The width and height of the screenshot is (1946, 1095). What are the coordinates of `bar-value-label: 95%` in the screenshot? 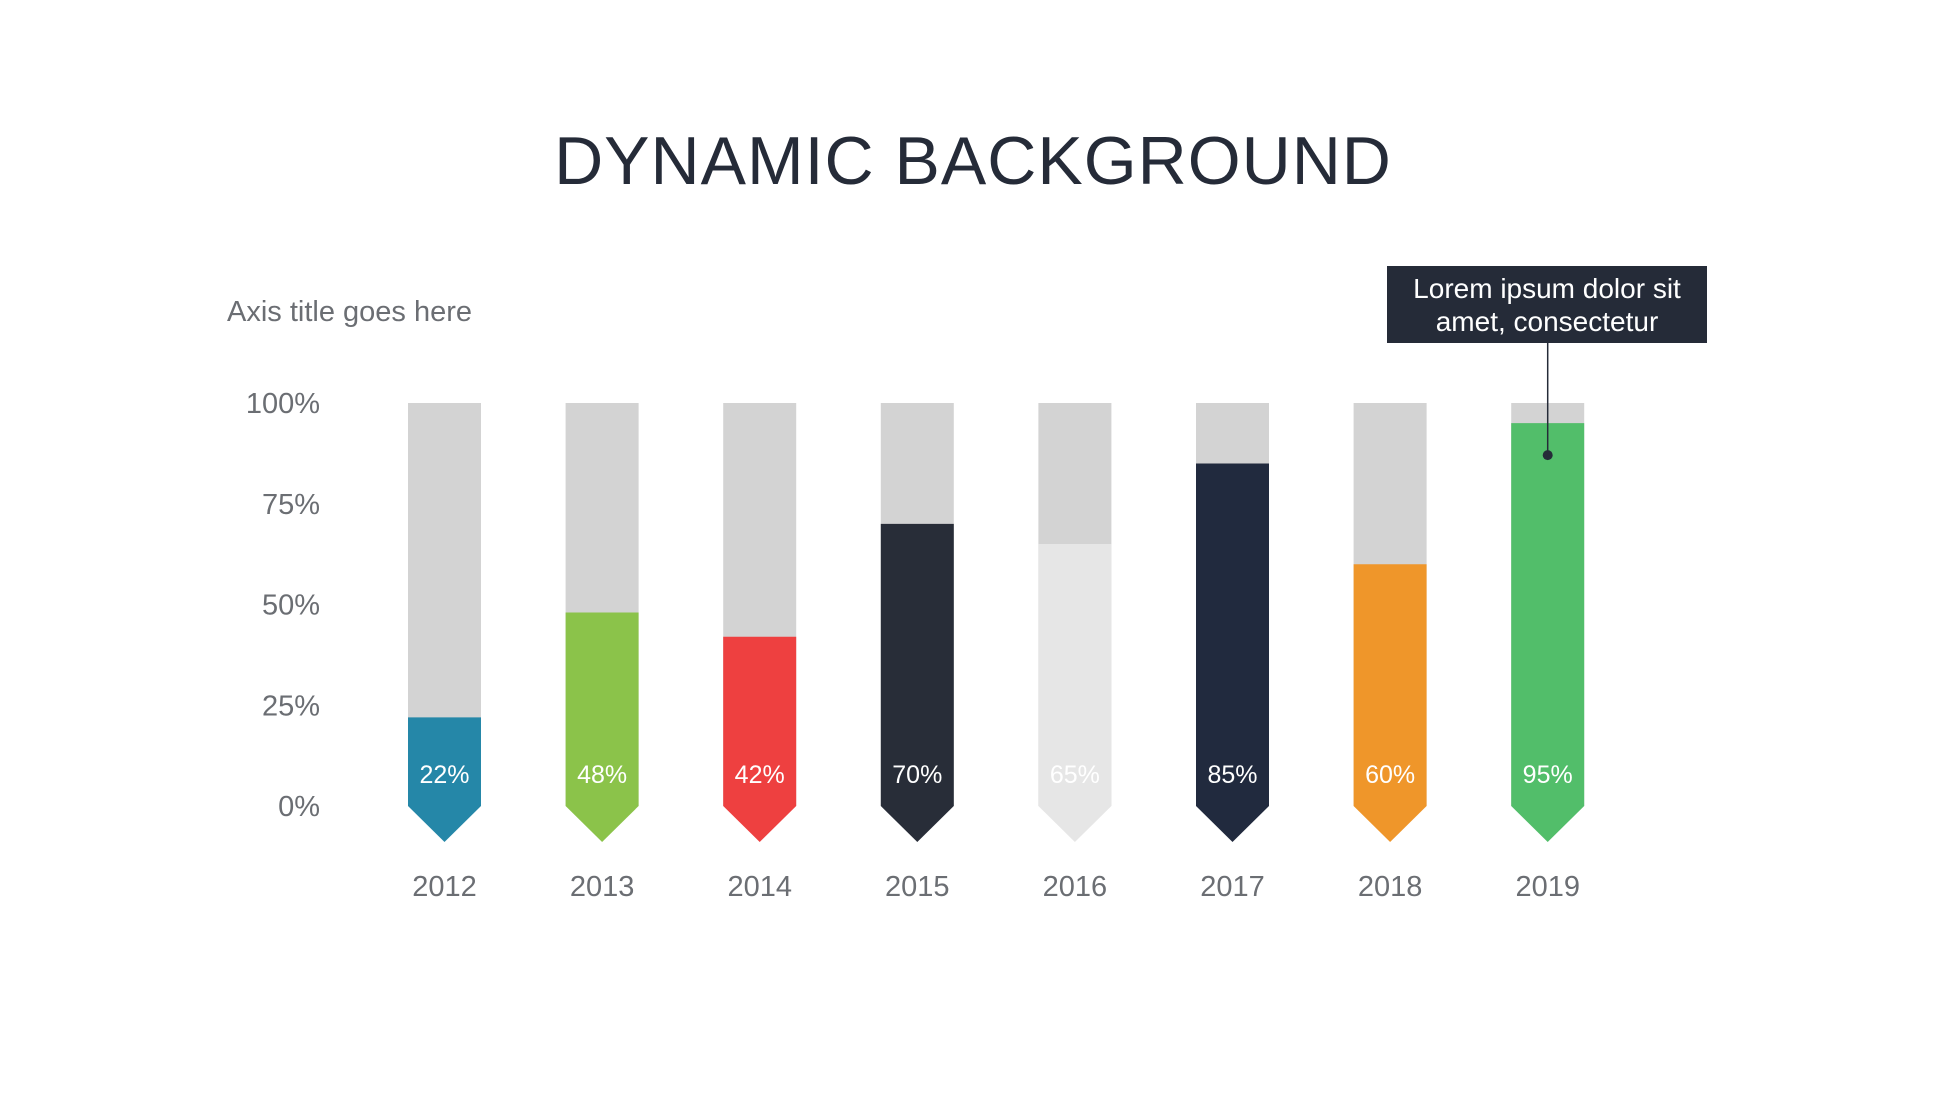 It's located at (1548, 775).